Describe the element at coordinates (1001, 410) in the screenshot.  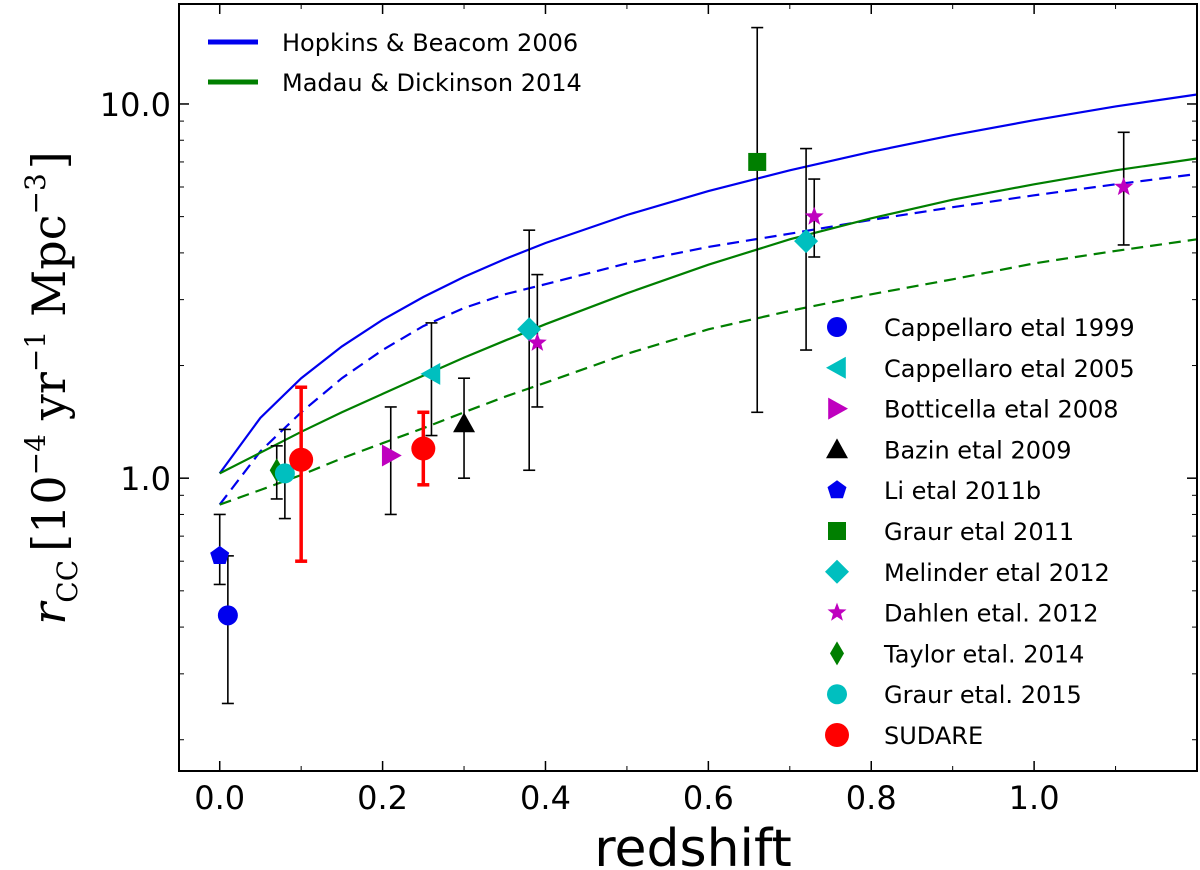
I see `svg-text: Botticella etal 2008` at that location.